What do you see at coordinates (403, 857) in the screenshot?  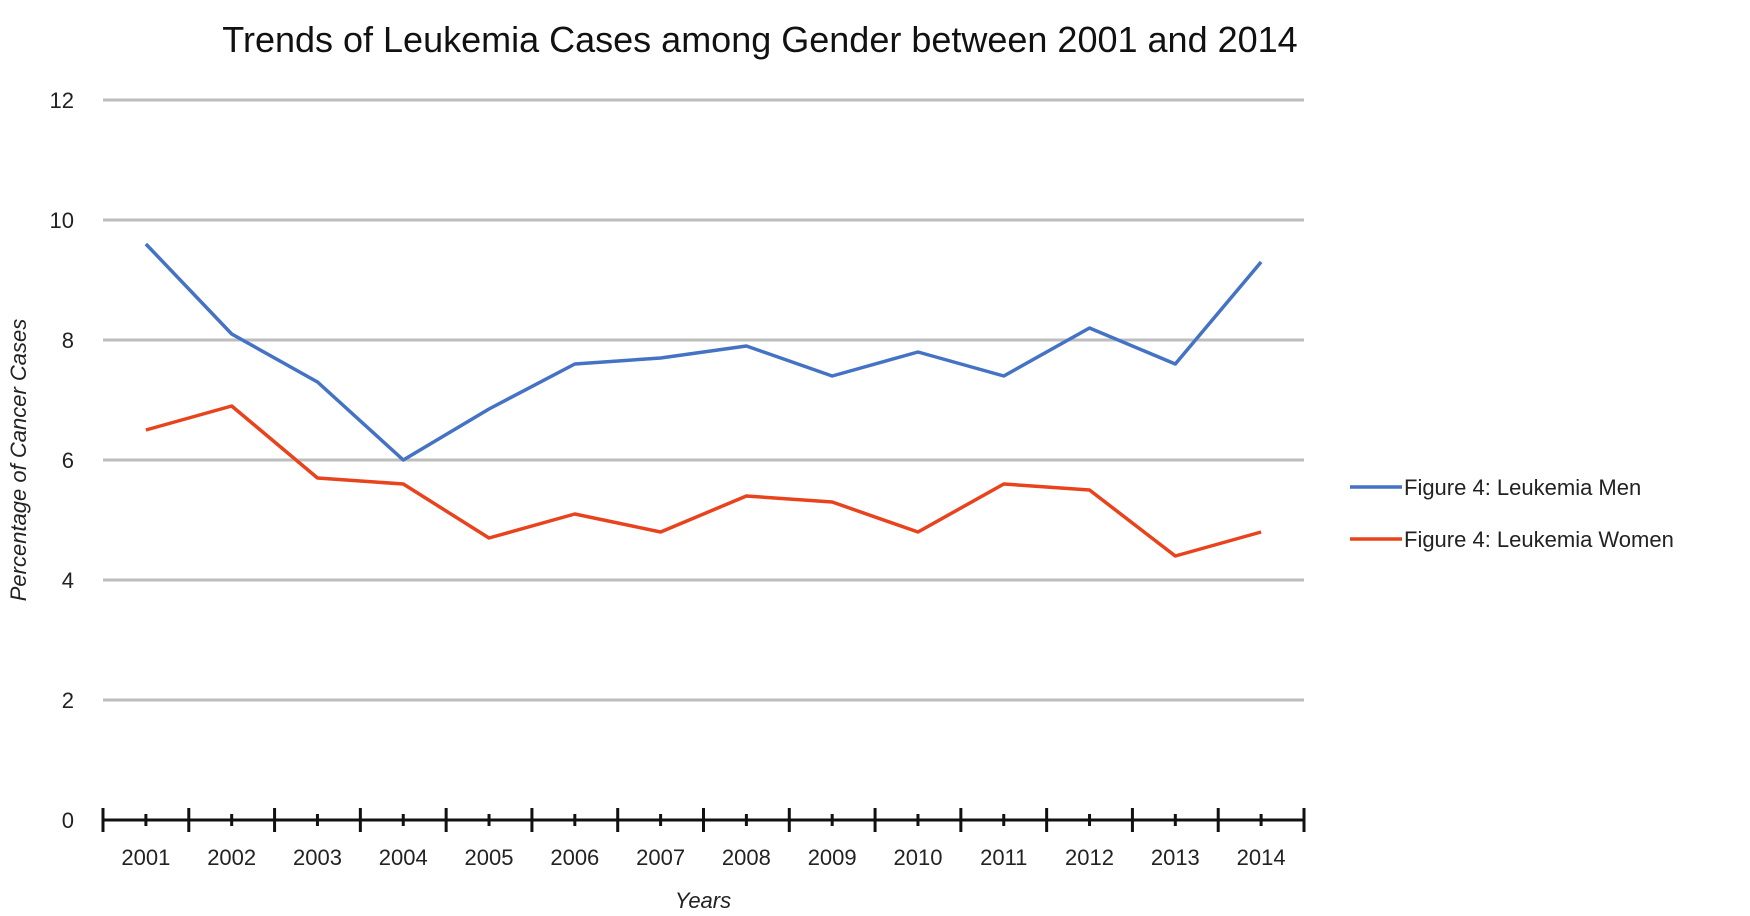 I see `x-tick-label: 2004` at bounding box center [403, 857].